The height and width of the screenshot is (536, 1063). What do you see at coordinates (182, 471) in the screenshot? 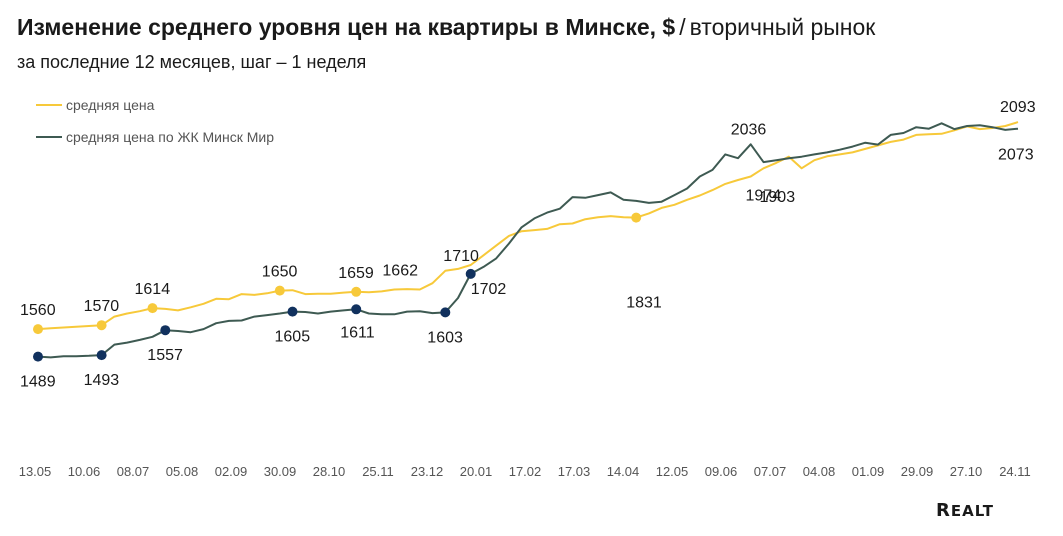
I see `x-tick-label: 05.08` at bounding box center [182, 471].